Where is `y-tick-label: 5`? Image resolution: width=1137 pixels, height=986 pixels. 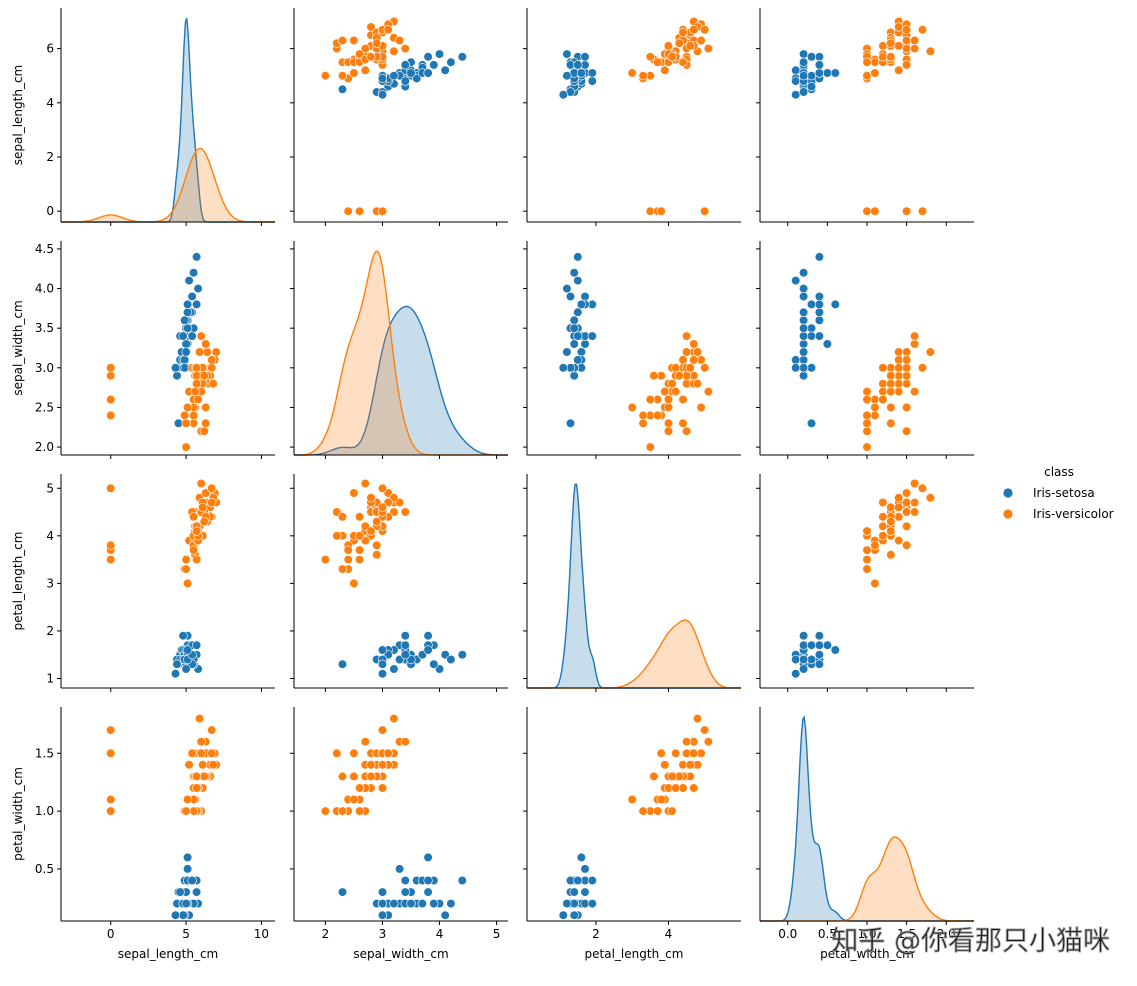
y-tick-label: 5 is located at coordinates (50, 488).